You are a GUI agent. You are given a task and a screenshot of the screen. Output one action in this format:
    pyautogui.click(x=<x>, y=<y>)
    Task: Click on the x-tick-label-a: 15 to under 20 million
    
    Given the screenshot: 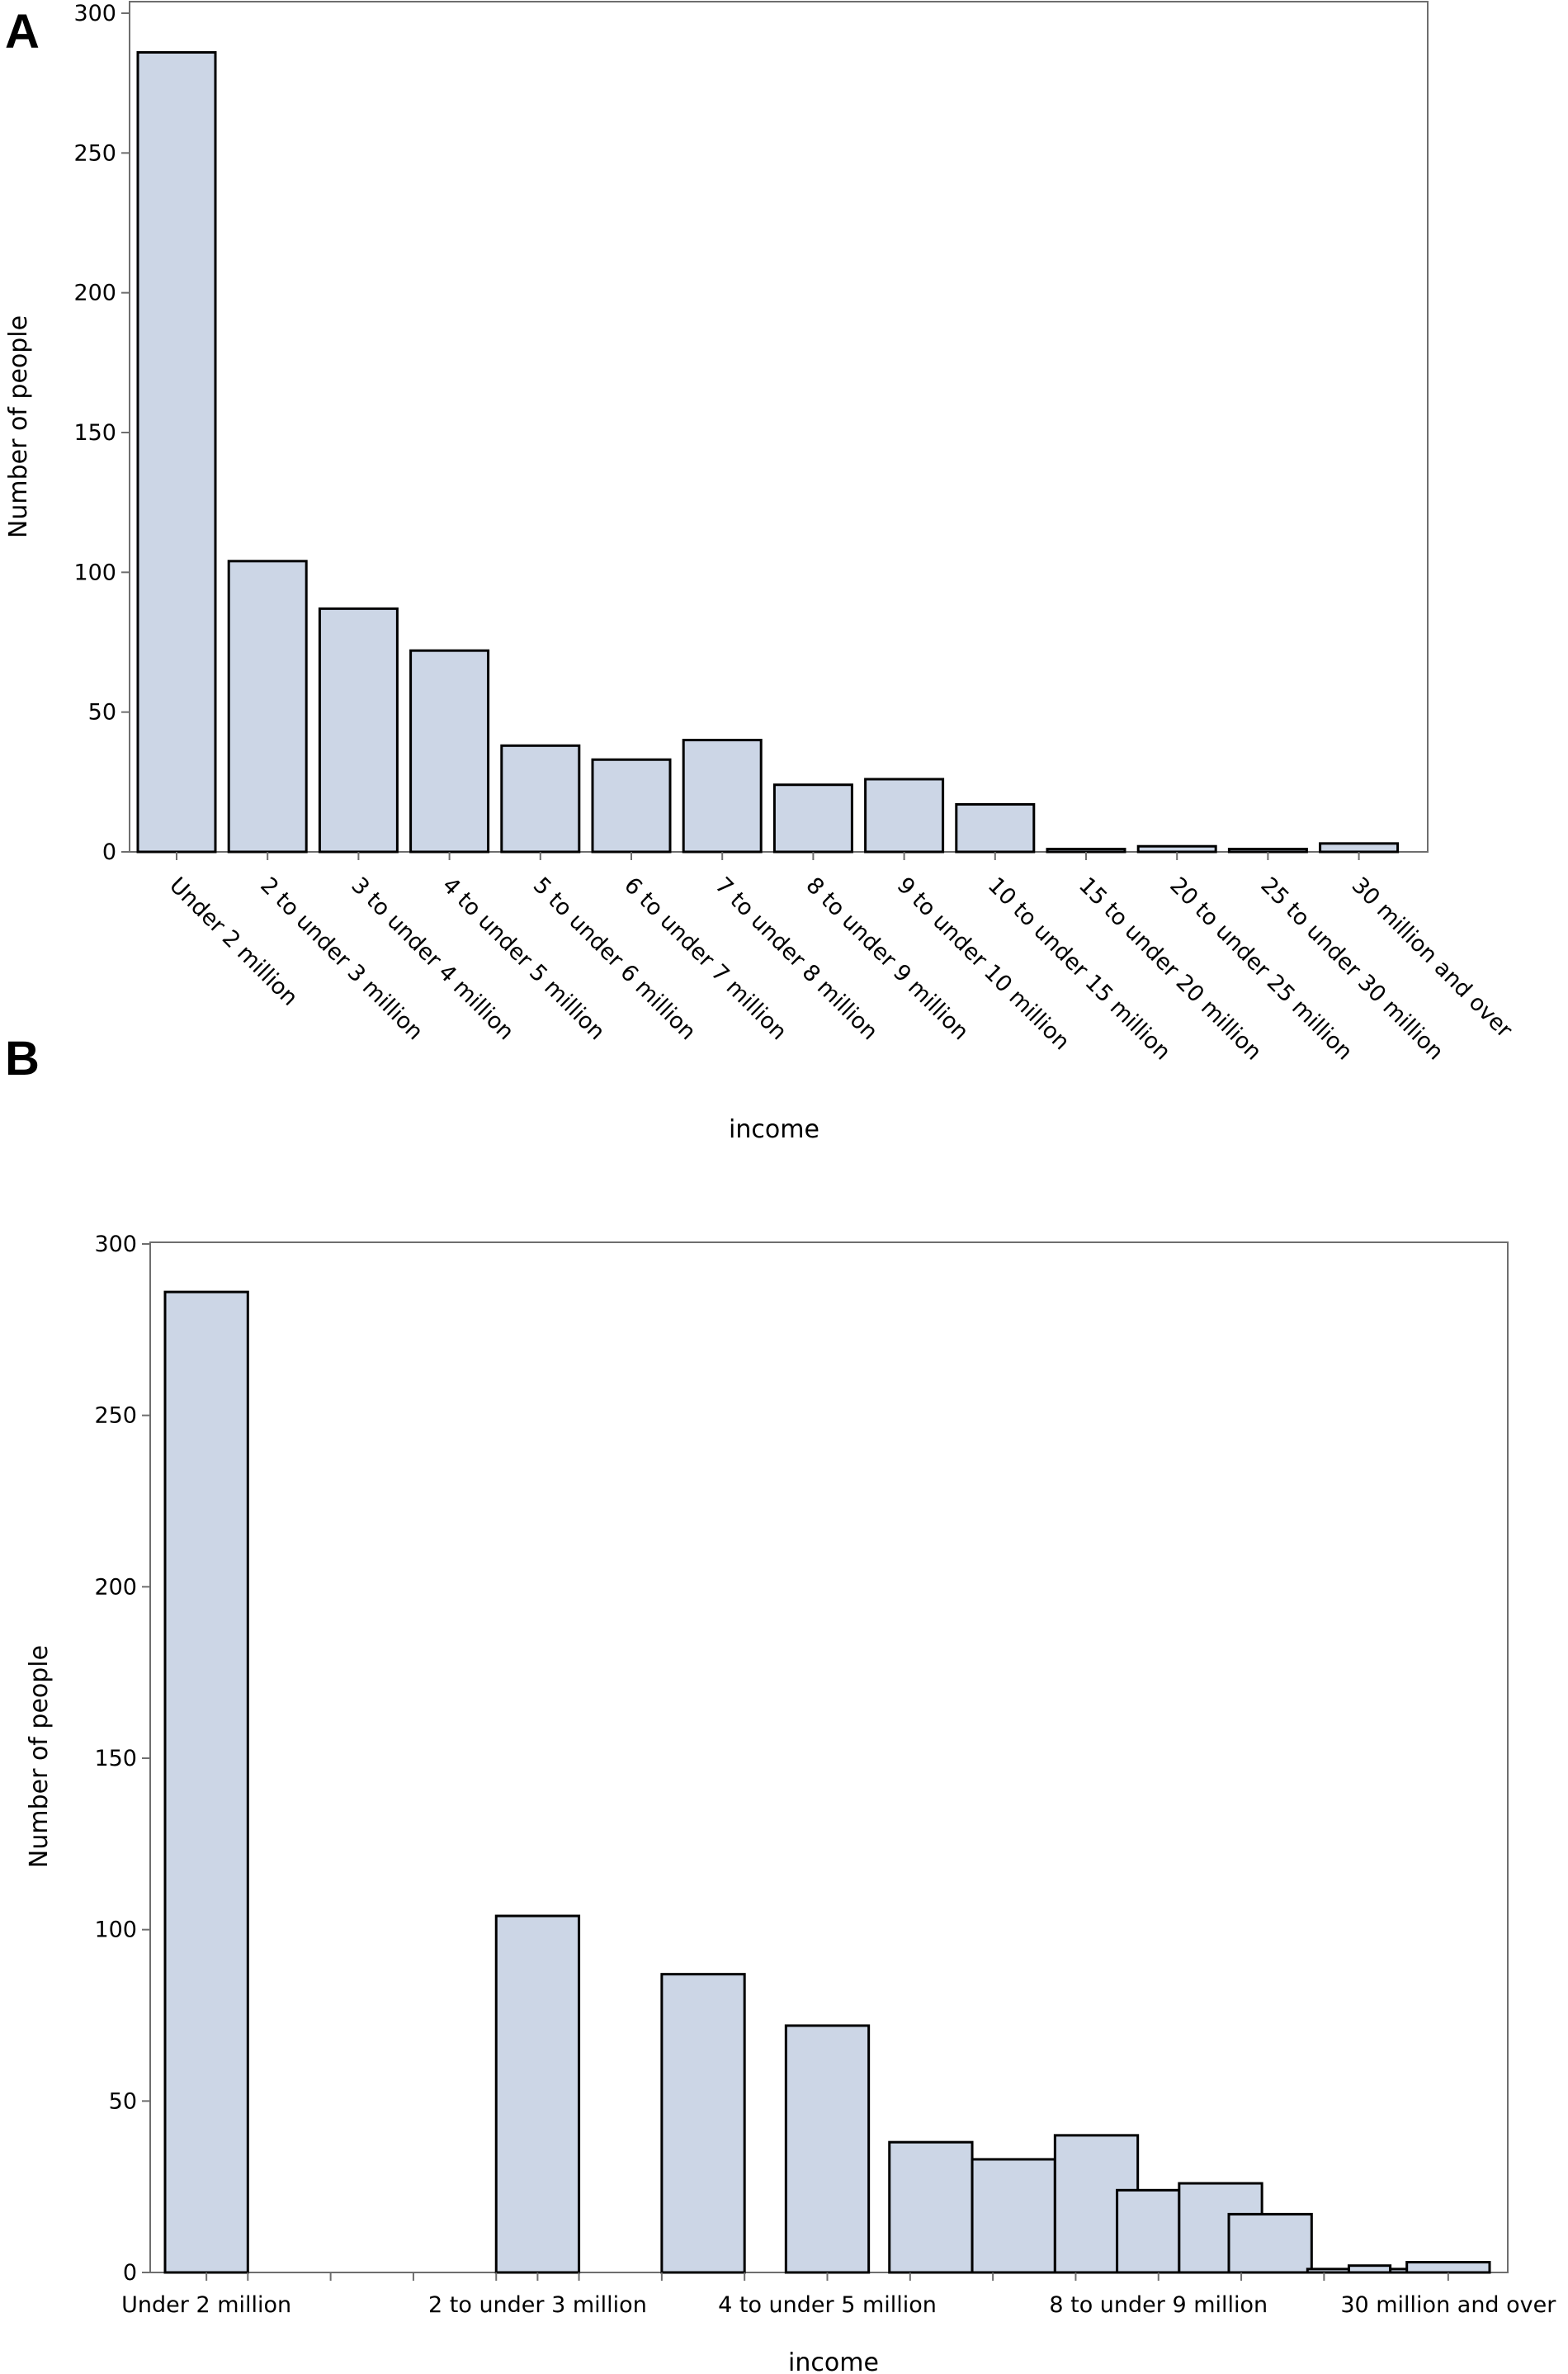 What is the action you would take?
    pyautogui.click(x=1170, y=969)
    